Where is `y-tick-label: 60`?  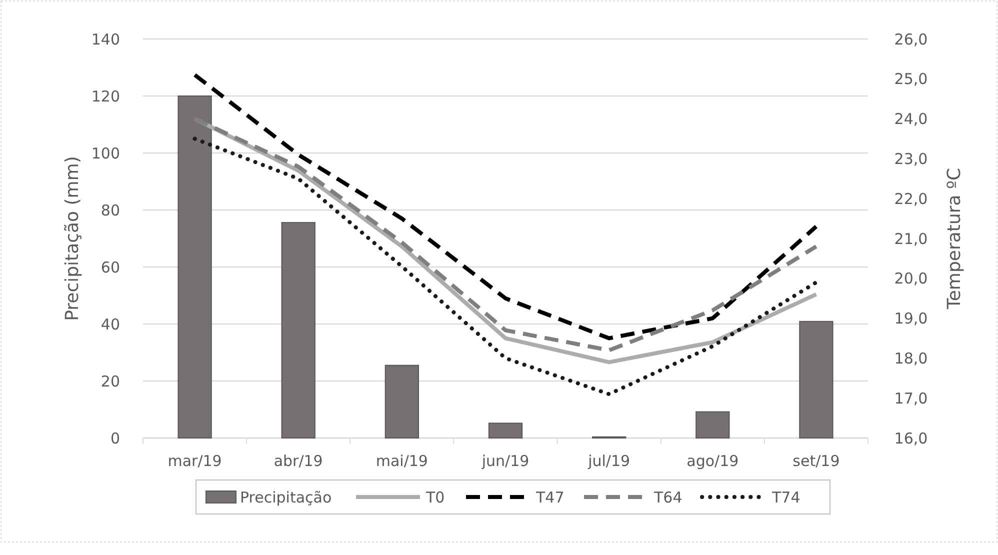 y-tick-label: 60 is located at coordinates (110, 267).